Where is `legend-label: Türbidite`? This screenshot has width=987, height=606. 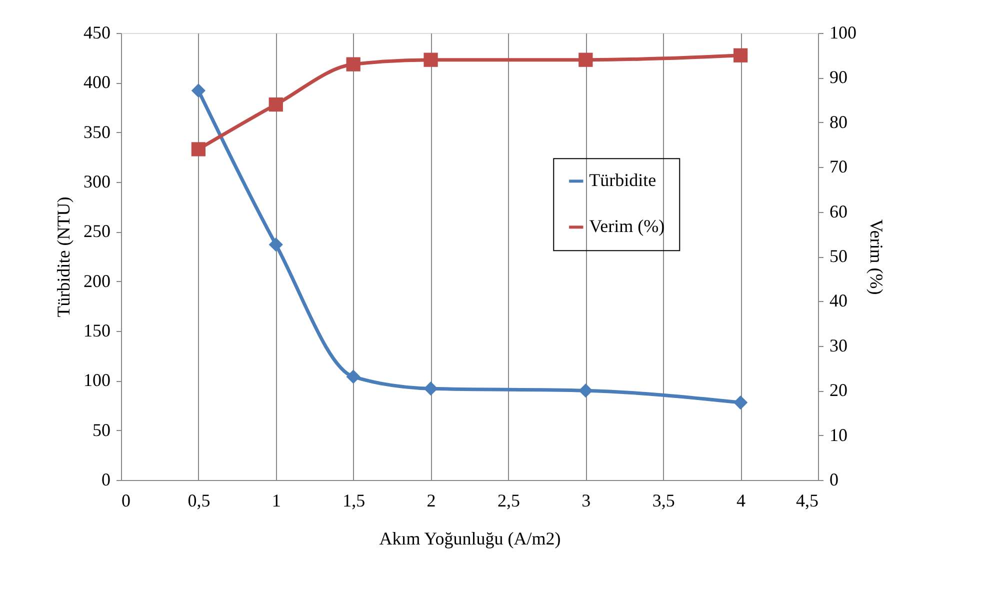
legend-label: Türbidite is located at coordinates (622, 180).